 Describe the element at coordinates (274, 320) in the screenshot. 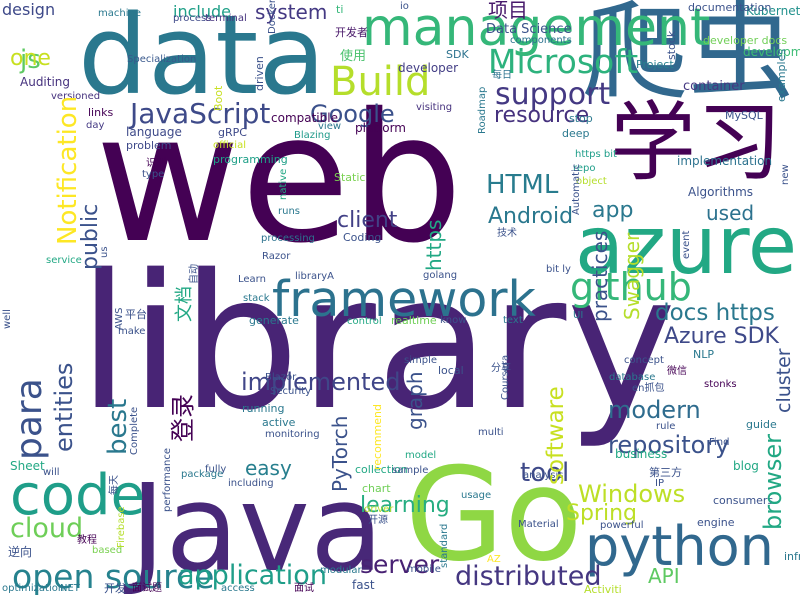

I see `word-collection: generate` at that location.